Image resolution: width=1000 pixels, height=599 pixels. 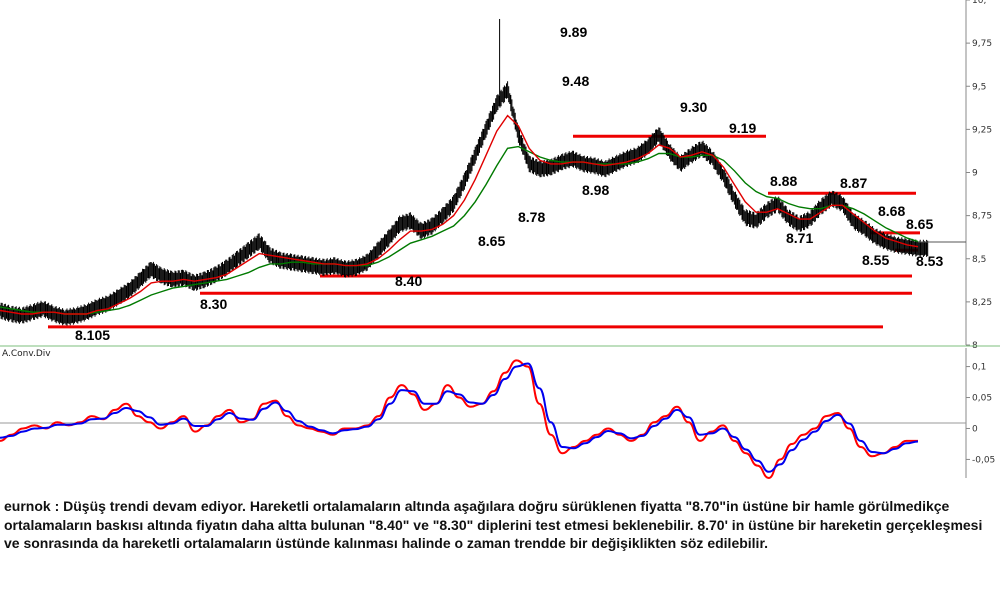 I want to click on price-annotation: 8.40, so click(x=408, y=281).